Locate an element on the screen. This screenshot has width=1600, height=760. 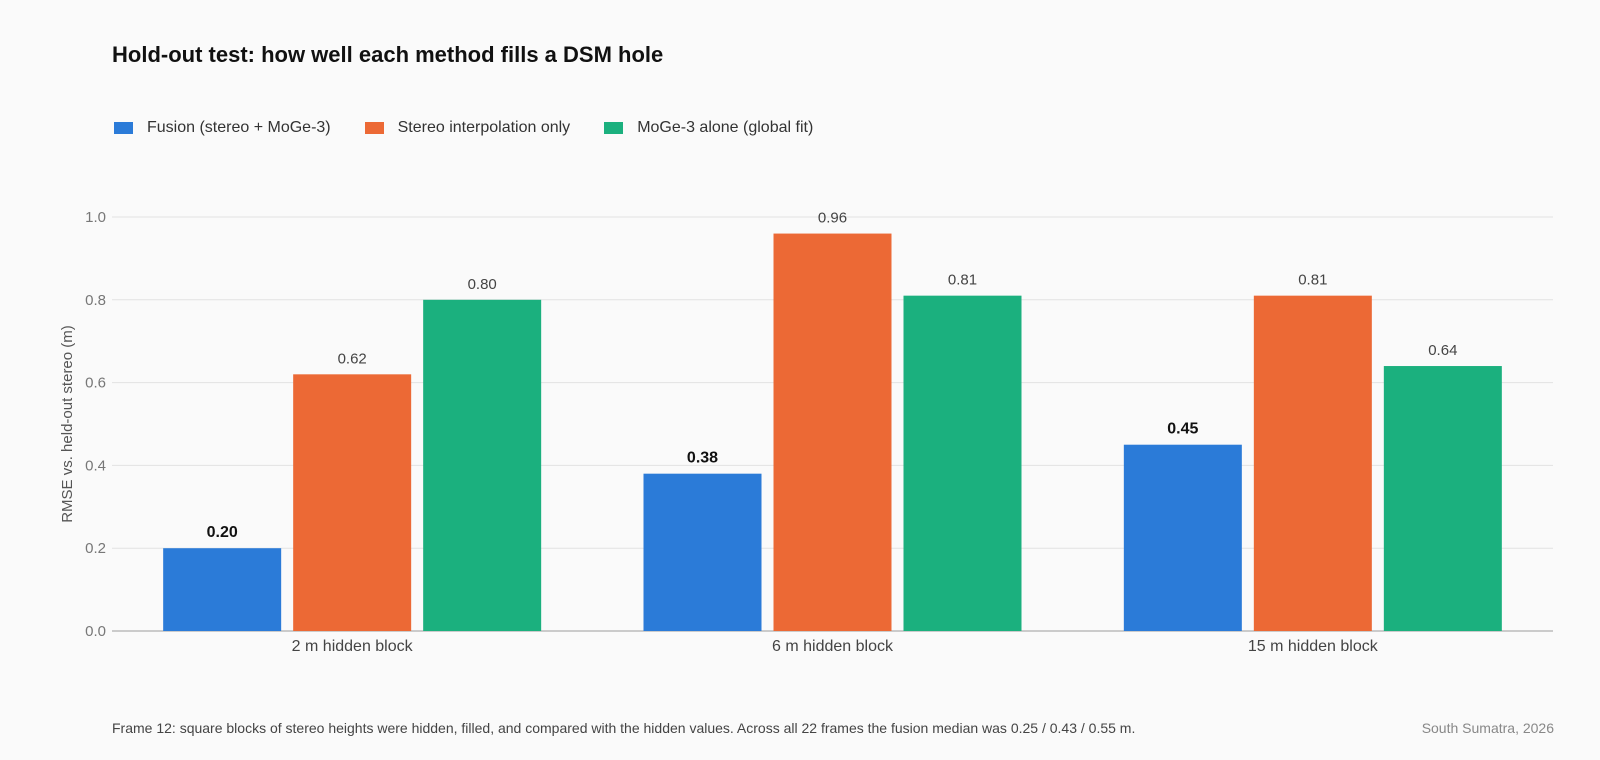
y-tick-label: 0.4 is located at coordinates (95, 465).